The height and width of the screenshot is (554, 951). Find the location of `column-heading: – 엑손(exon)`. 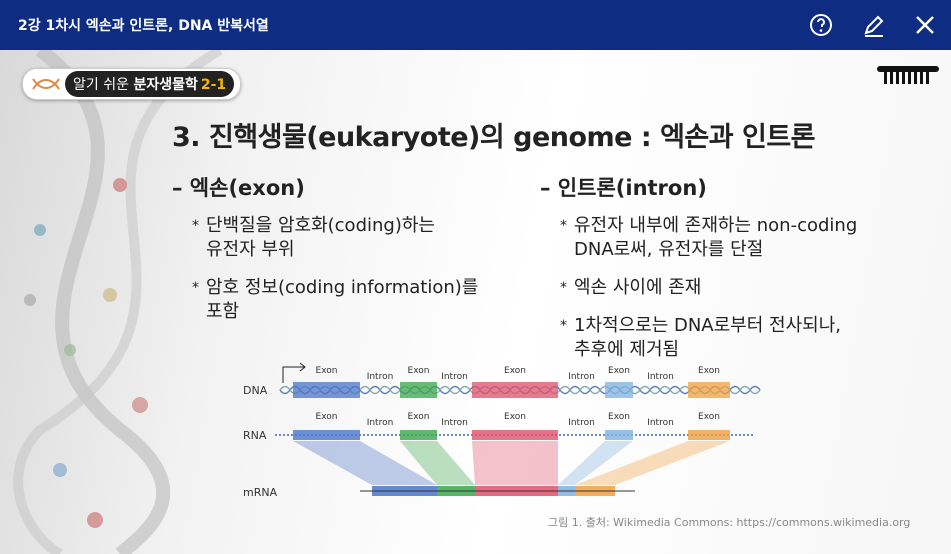

column-heading: – 엑손(exon) is located at coordinates (238, 188).